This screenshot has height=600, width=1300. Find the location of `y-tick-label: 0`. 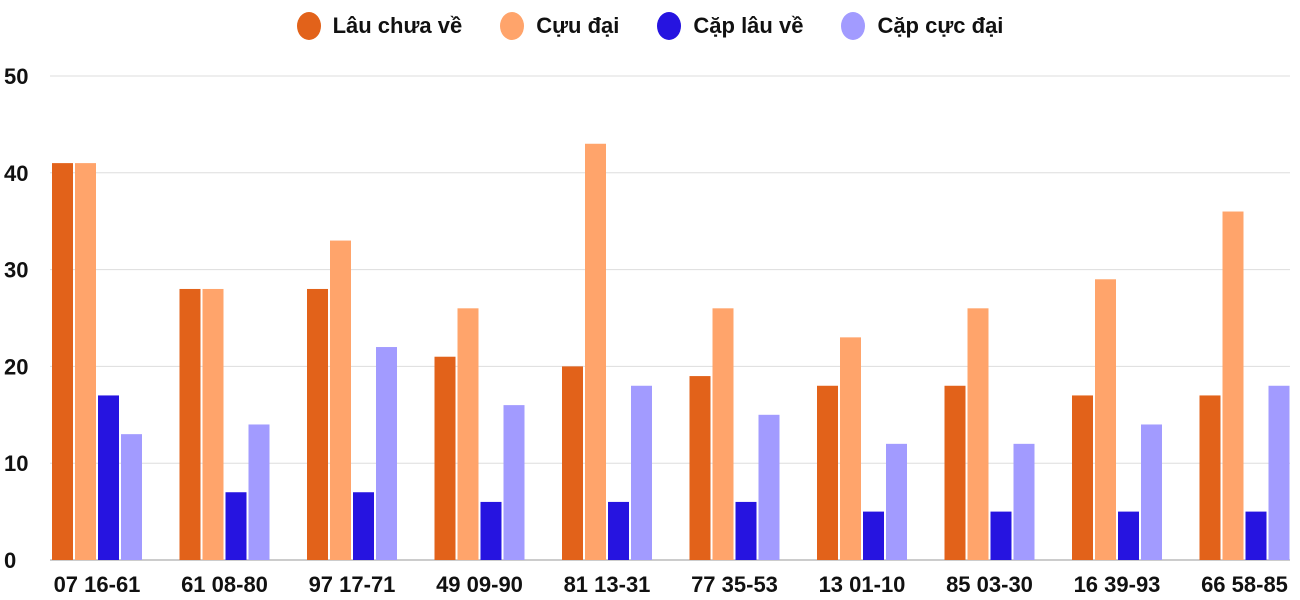

y-tick-label: 0 is located at coordinates (10, 560).